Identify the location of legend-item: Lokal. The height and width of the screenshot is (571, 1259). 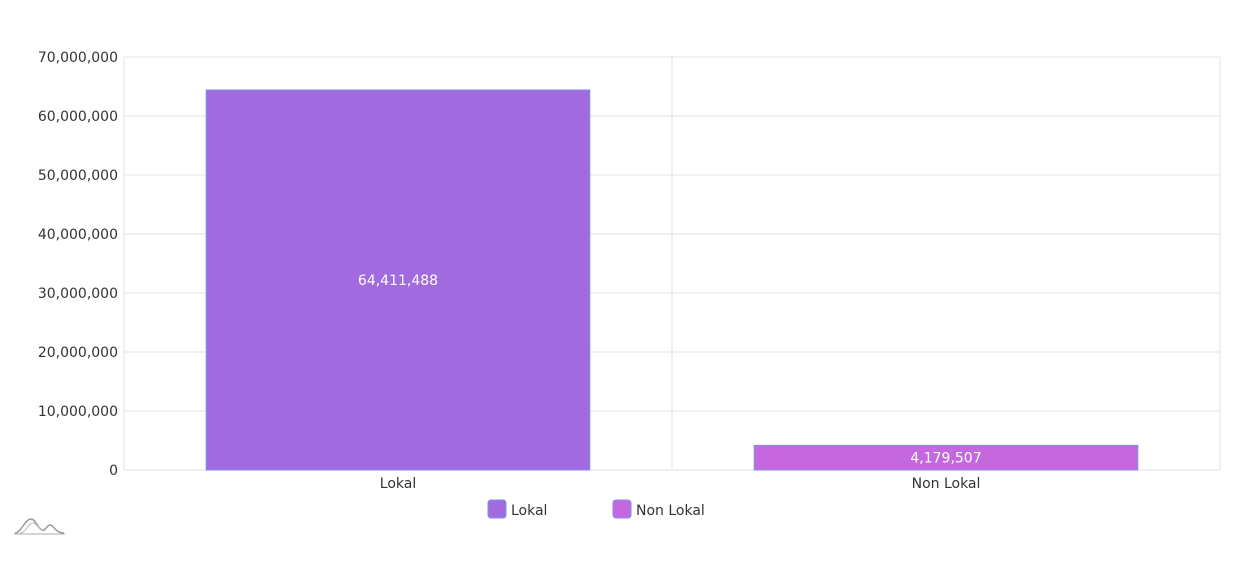
(517, 509).